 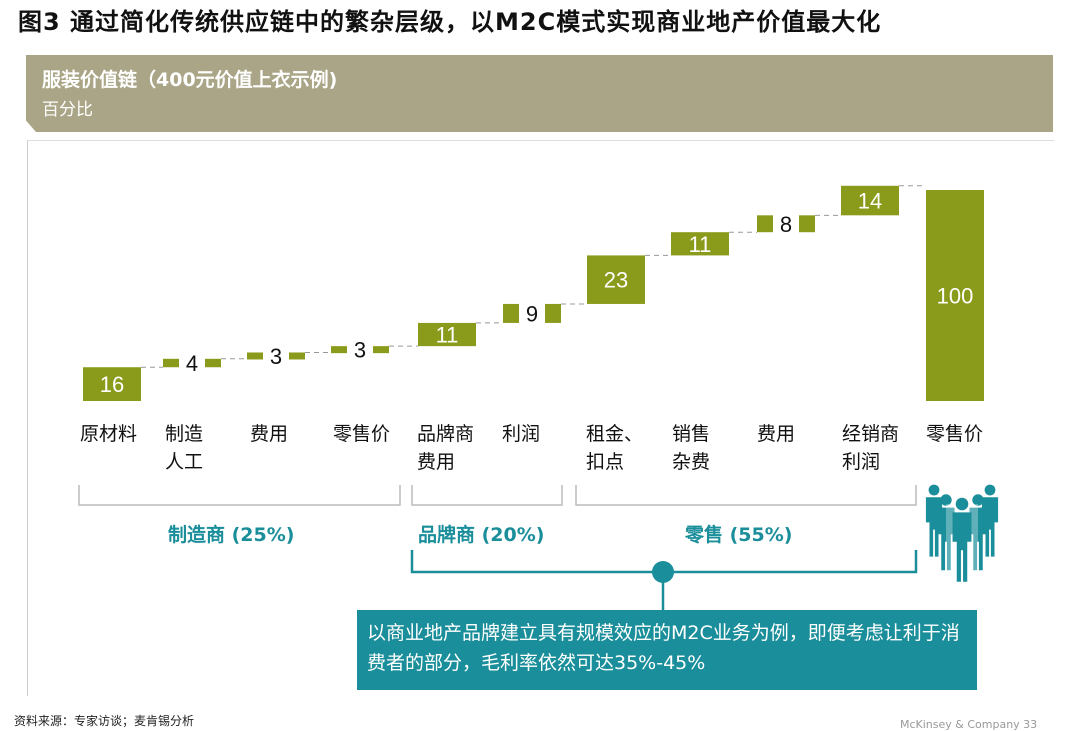 I want to click on data-label: 23, so click(x=616, y=280).